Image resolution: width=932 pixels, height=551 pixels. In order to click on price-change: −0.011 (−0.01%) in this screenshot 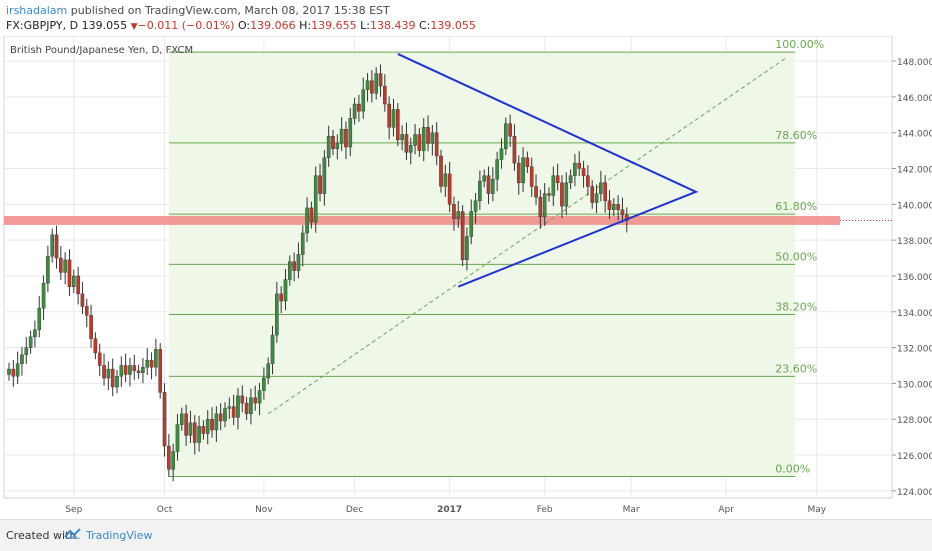, I will do `click(186, 25)`.